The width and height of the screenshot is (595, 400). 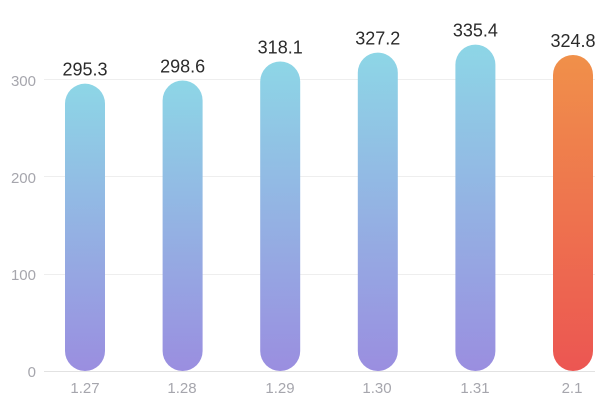 I want to click on x-tick-label: 1.29, so click(x=279, y=388).